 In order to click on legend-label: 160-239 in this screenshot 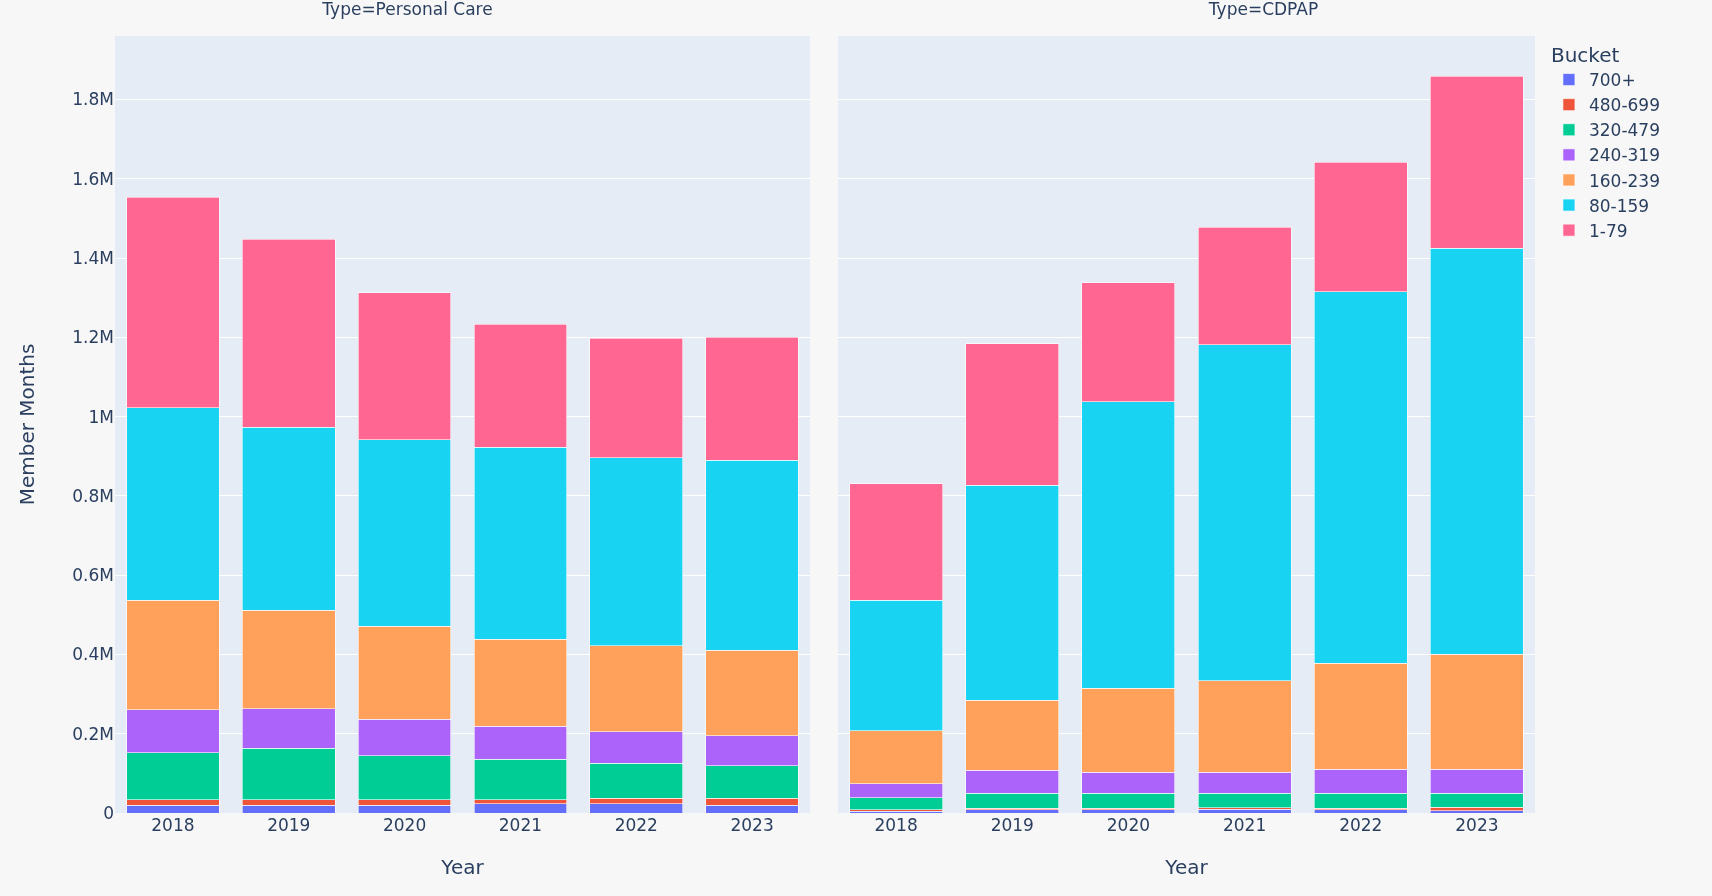, I will do `click(1624, 180)`.